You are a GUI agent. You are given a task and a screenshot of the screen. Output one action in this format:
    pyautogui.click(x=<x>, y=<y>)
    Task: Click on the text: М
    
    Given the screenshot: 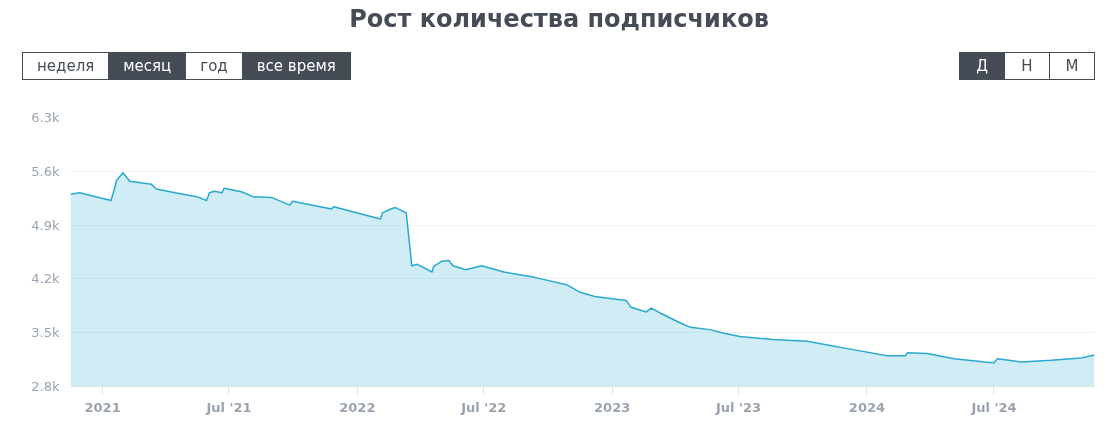 What is the action you would take?
    pyautogui.click(x=1072, y=66)
    